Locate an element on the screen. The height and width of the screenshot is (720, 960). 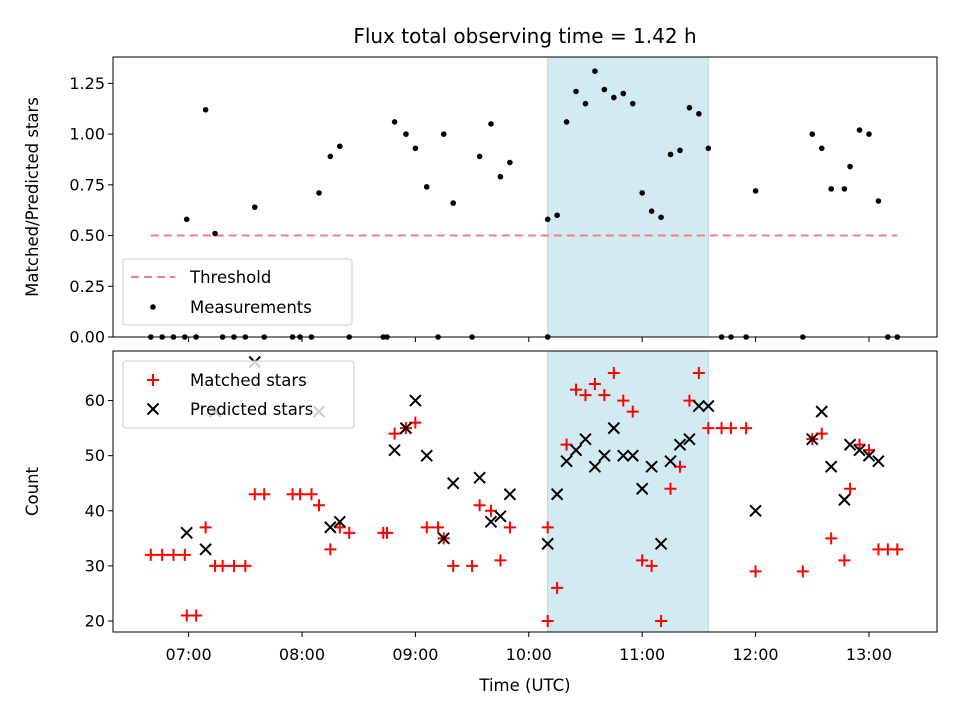
count-xtick-label: 13:00 is located at coordinates (869, 654).